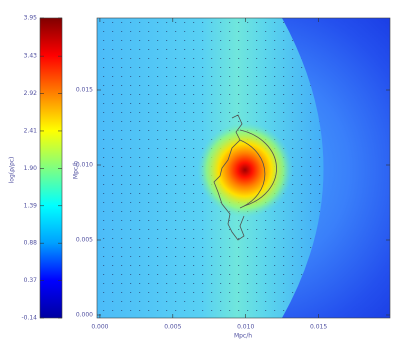 The height and width of the screenshot is (357, 410). What do you see at coordinates (31, 205) in the screenshot?
I see `colorbar-tick-label: 1.39` at bounding box center [31, 205].